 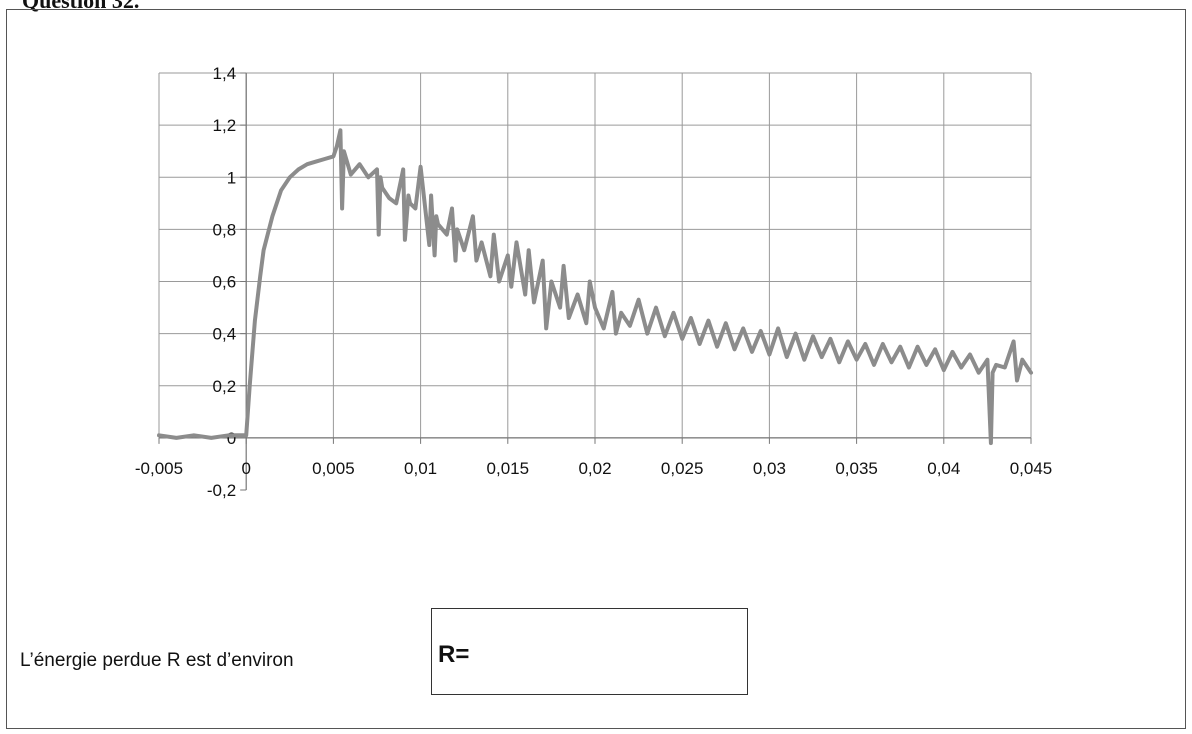 What do you see at coordinates (225, 125) in the screenshot?
I see `y-tick-label: 1,2` at bounding box center [225, 125].